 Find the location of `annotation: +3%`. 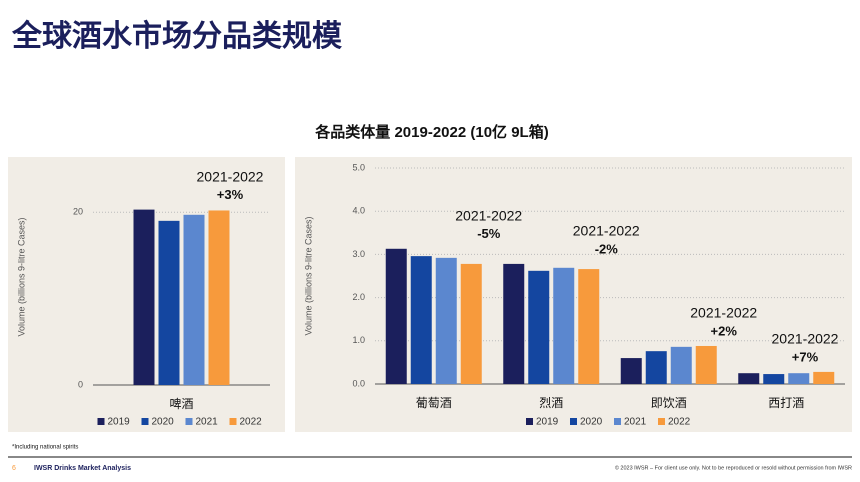

annotation: +3% is located at coordinates (230, 194).